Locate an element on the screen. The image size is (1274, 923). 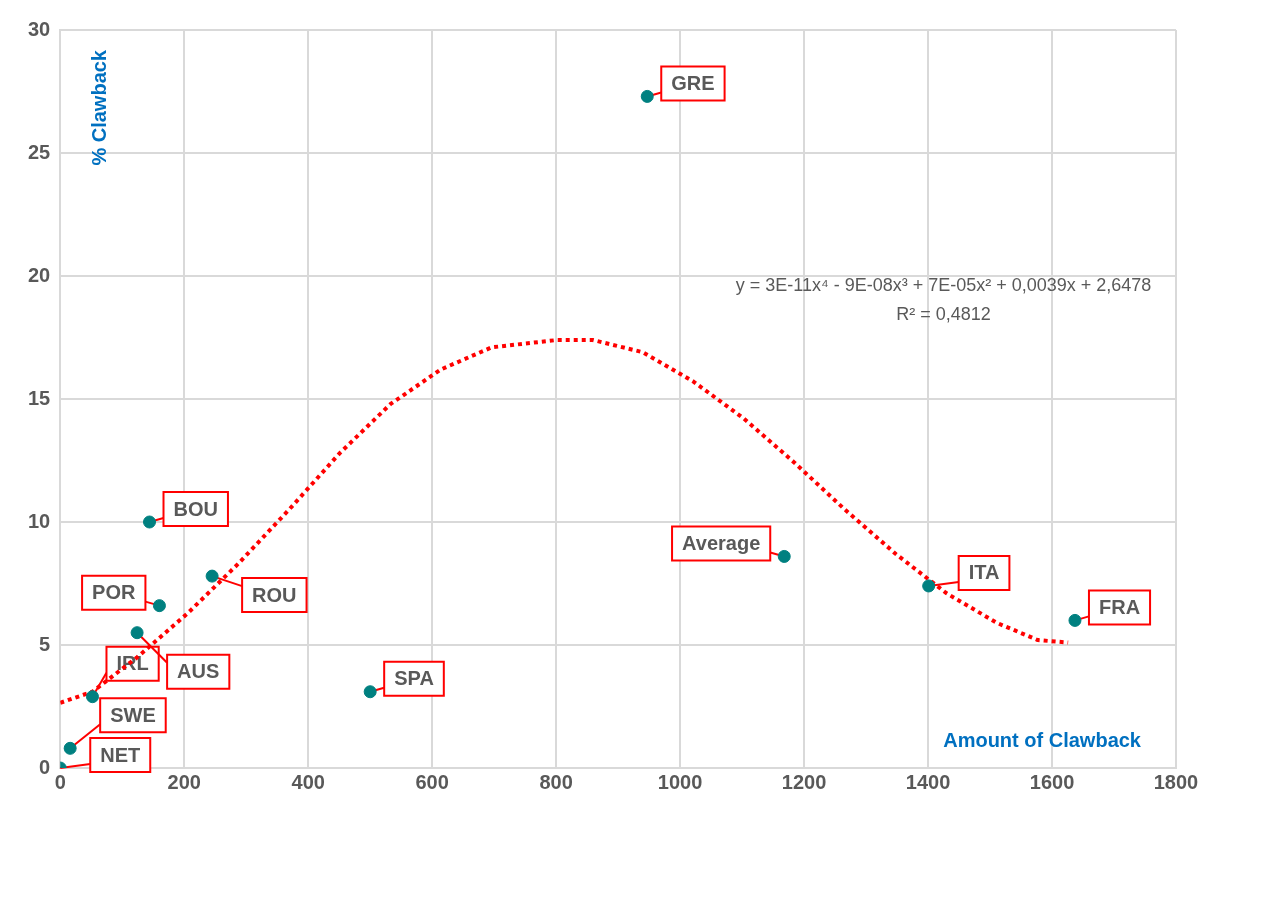
x-tick-label: 200 is located at coordinates (184, 781).